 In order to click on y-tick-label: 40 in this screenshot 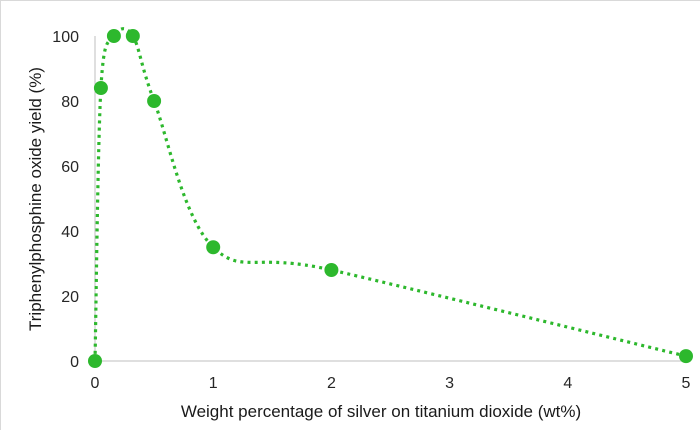, I will do `click(70, 232)`.